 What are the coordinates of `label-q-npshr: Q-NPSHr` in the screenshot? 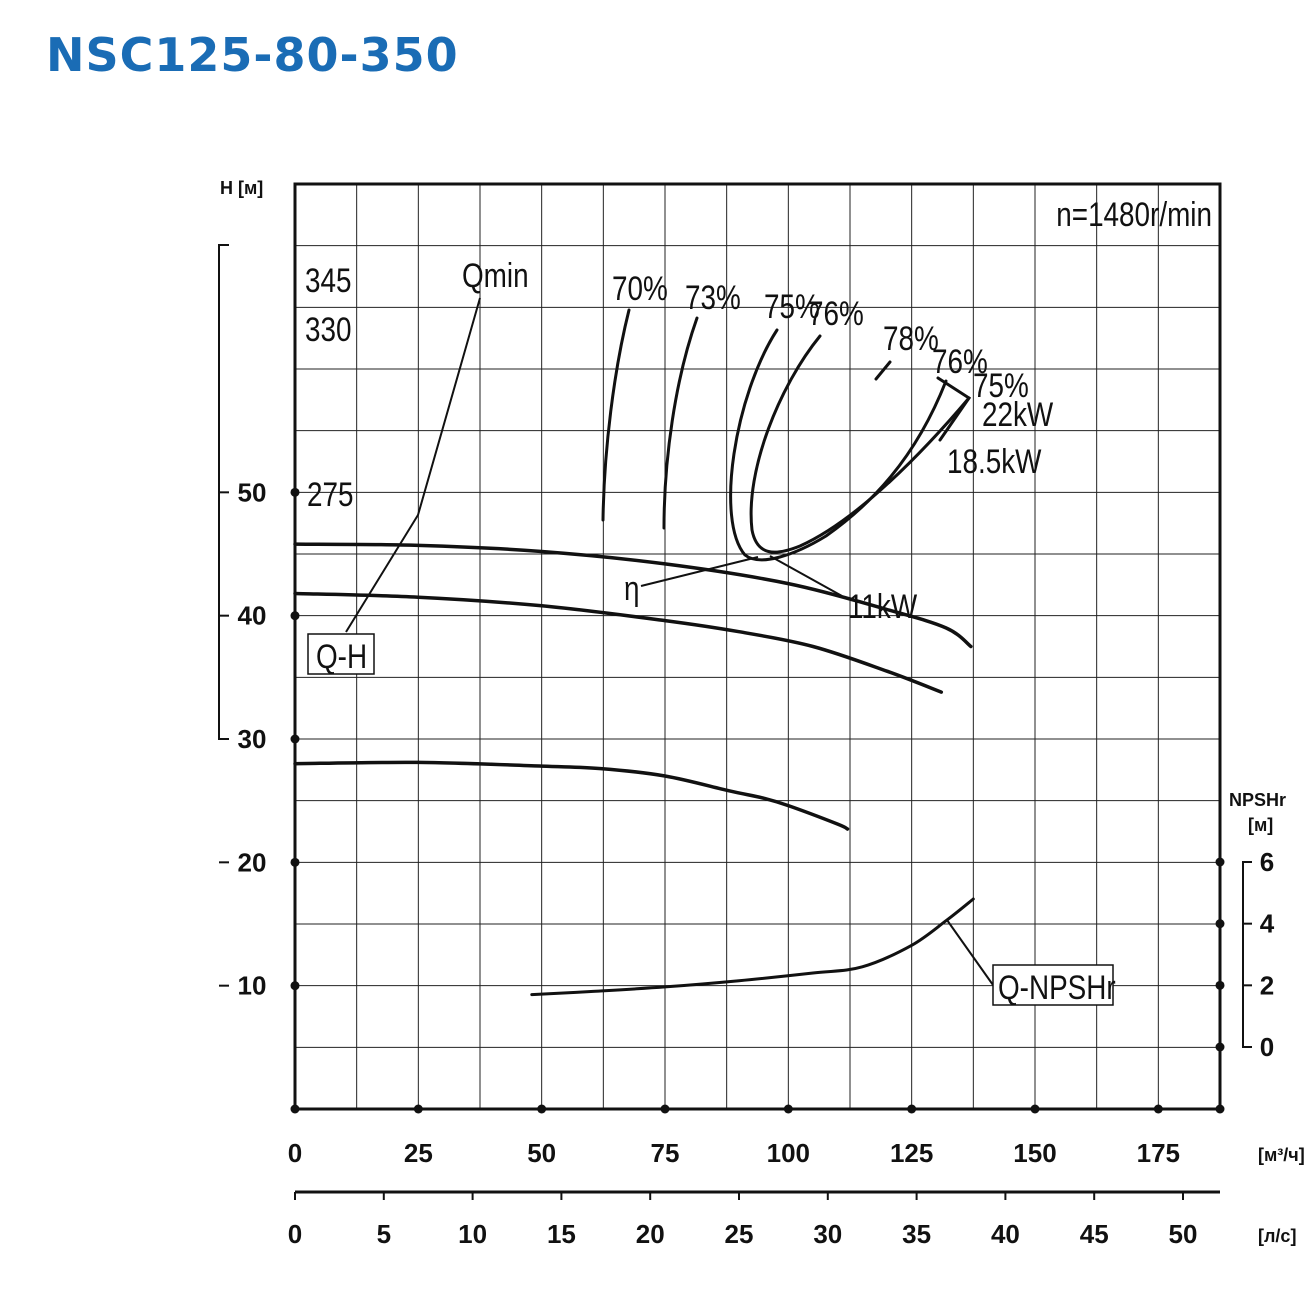 It's located at (1057, 987).